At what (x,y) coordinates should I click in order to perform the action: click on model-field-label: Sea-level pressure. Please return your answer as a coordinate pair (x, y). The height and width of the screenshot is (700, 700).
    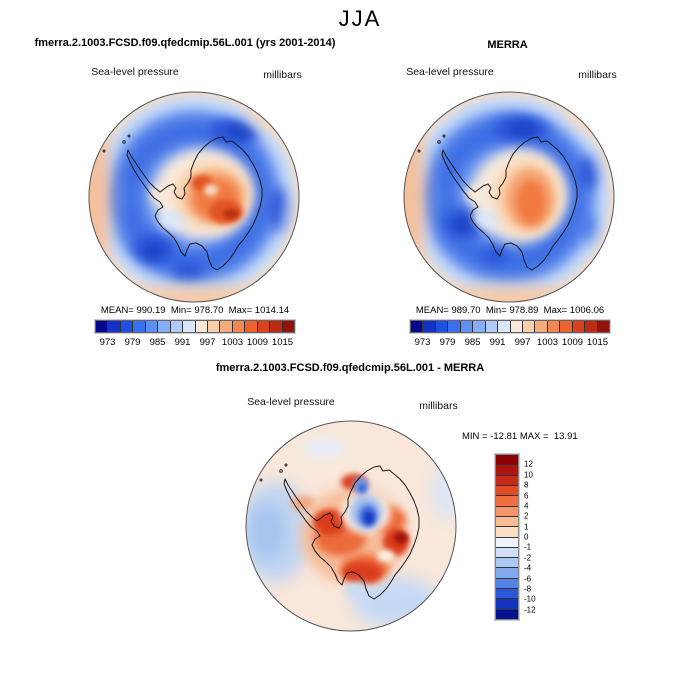
    Looking at the image, I should click on (135, 72).